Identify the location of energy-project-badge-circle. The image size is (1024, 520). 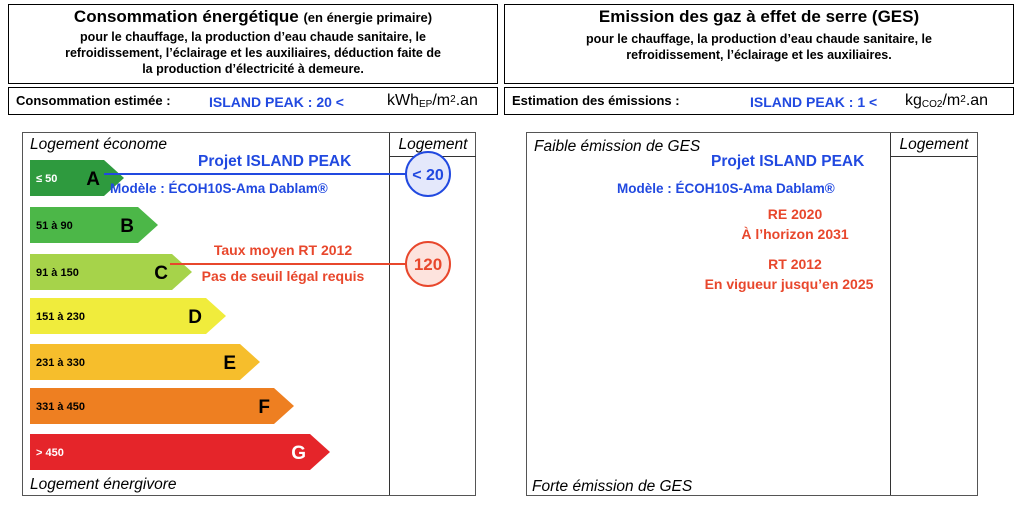
(428, 174).